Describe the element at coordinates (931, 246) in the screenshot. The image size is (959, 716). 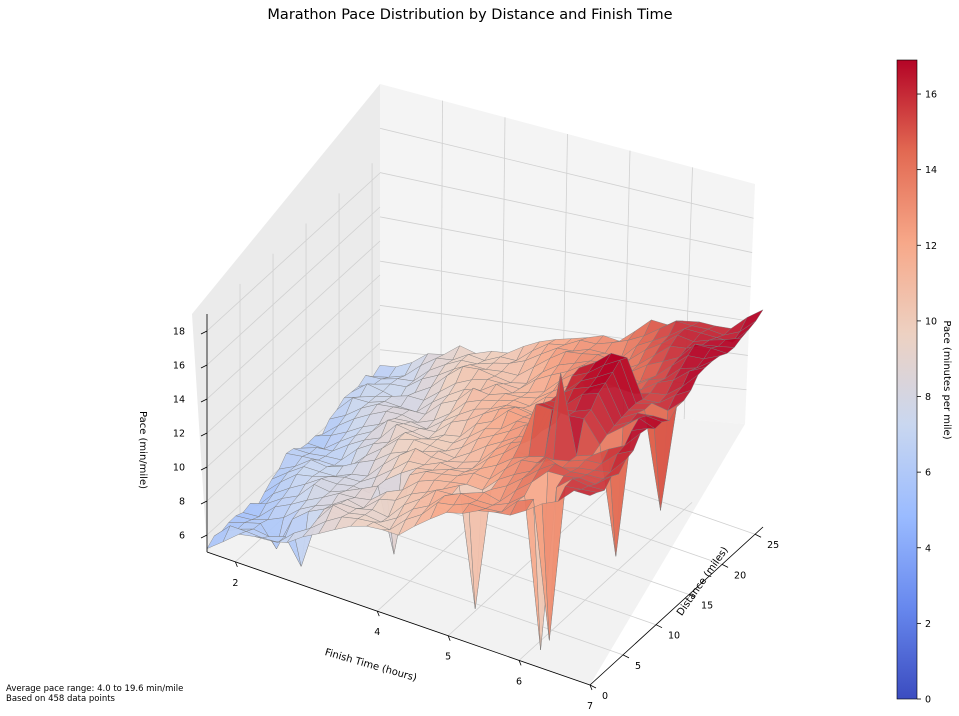
I see `colorbar-tick-label: 12` at that location.